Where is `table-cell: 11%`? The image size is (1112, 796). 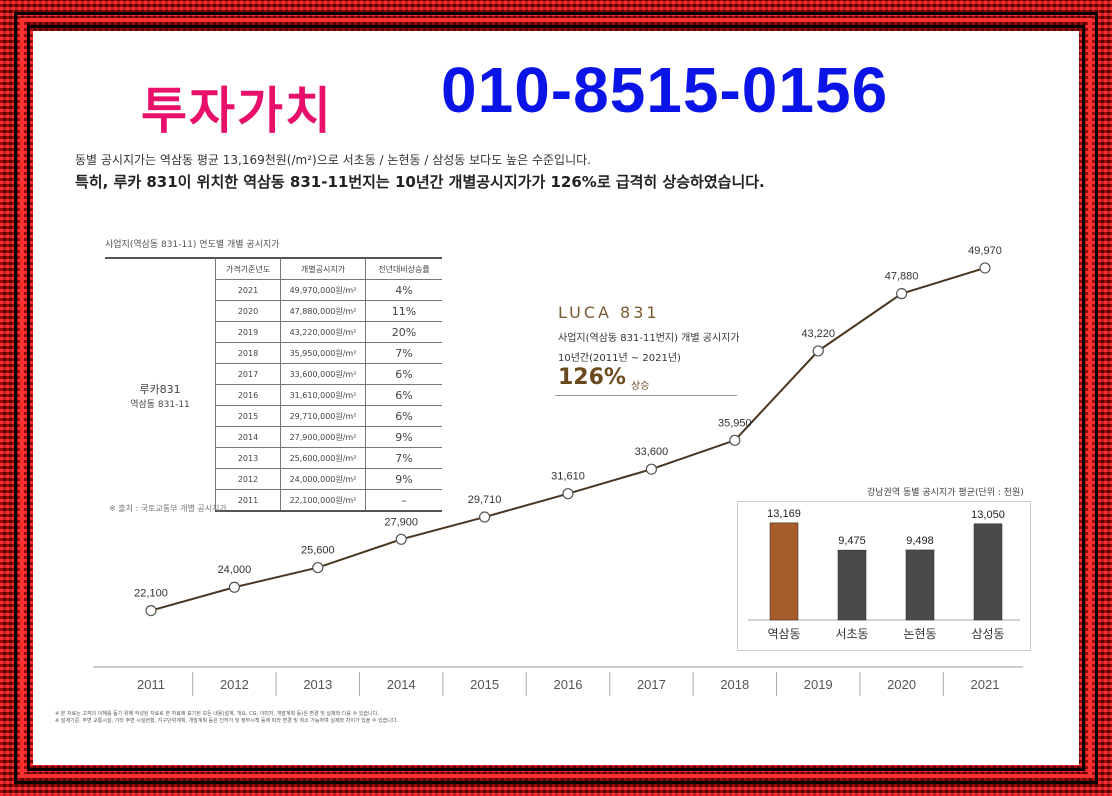
table-cell: 11% is located at coordinates (403, 311).